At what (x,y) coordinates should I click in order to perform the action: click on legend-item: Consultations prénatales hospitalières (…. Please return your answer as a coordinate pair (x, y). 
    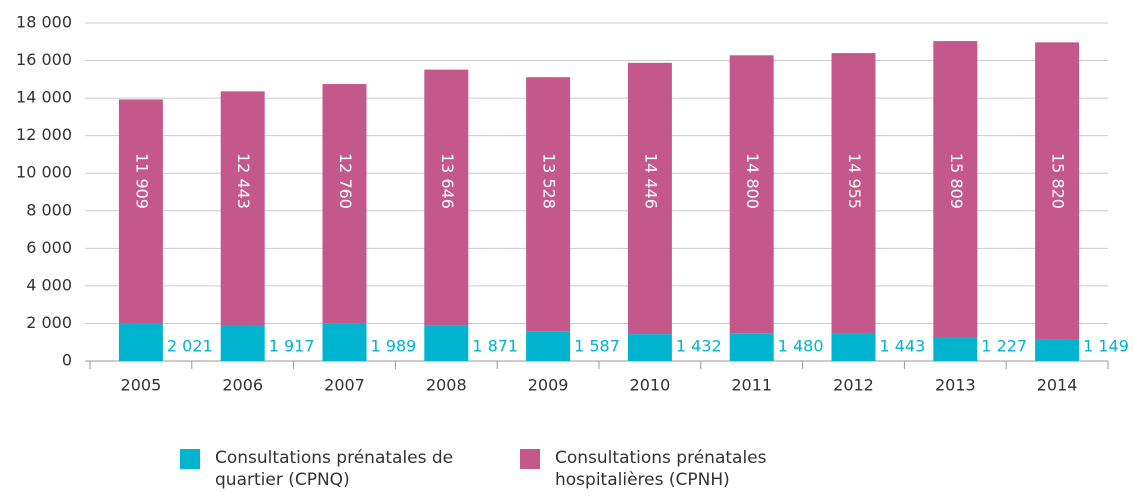
    Looking at the image, I should click on (662, 469).